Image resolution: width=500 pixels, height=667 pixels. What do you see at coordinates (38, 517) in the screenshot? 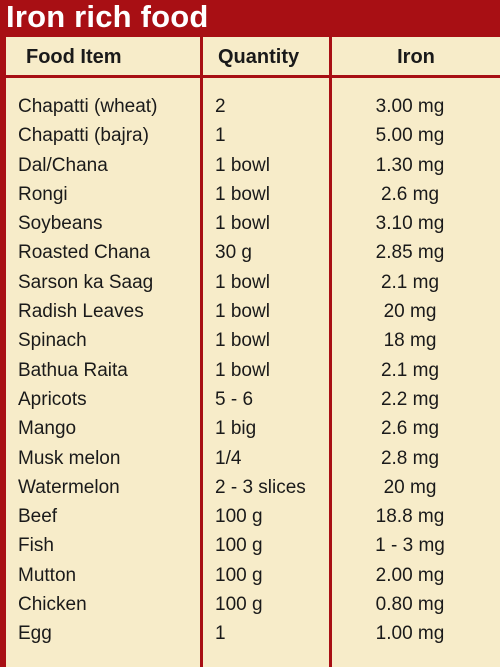
I see `food-item-cell: Beef` at bounding box center [38, 517].